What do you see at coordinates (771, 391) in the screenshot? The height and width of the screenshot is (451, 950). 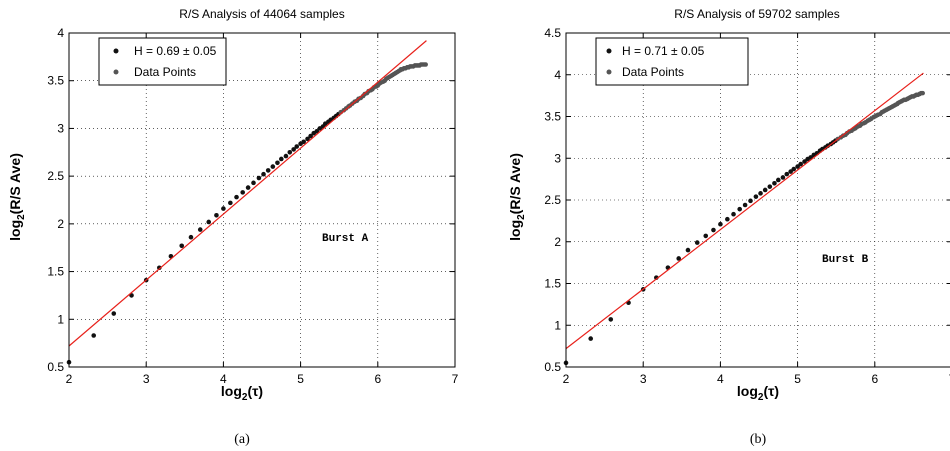 I see `x-axis-label-tail: (τ)` at bounding box center [771, 391].